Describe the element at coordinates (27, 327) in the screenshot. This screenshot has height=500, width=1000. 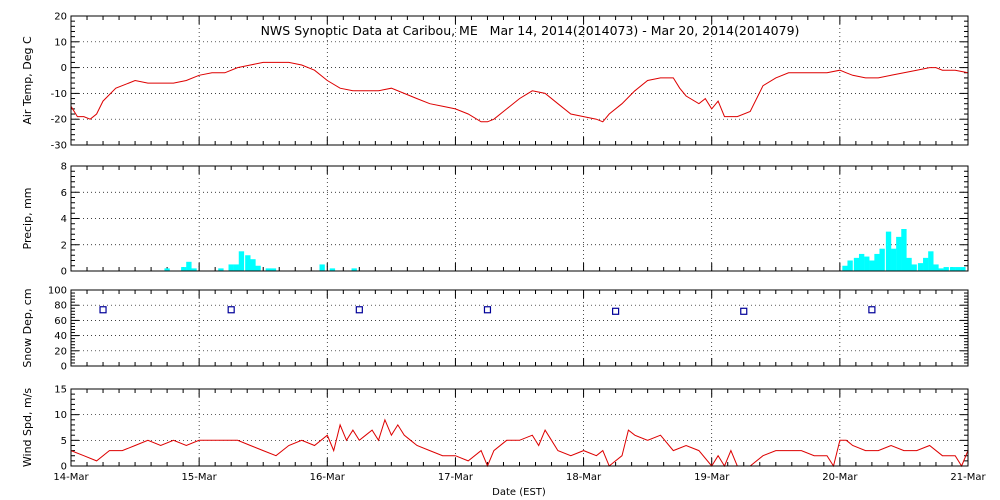
I see `y-axis-label: Snow Dep, cm` at that location.